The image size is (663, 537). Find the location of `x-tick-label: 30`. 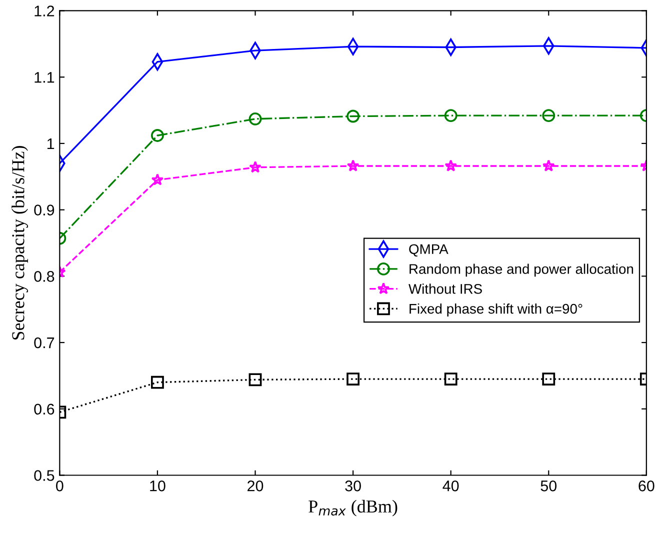

x-tick-label: 30 is located at coordinates (353, 486).